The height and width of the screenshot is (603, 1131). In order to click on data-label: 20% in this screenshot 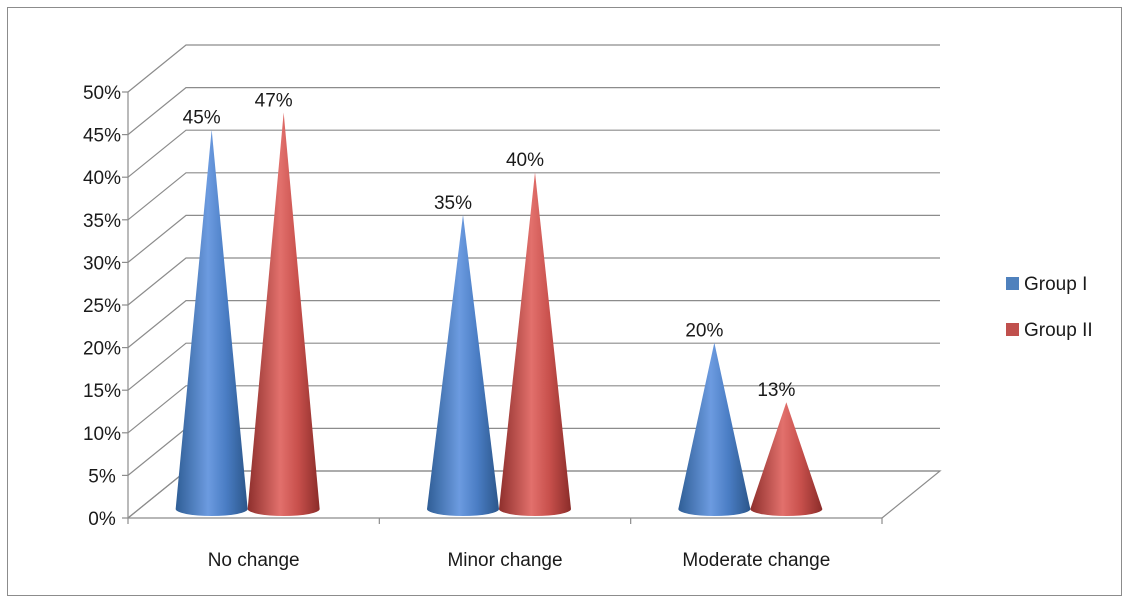, I will do `click(704, 331)`.